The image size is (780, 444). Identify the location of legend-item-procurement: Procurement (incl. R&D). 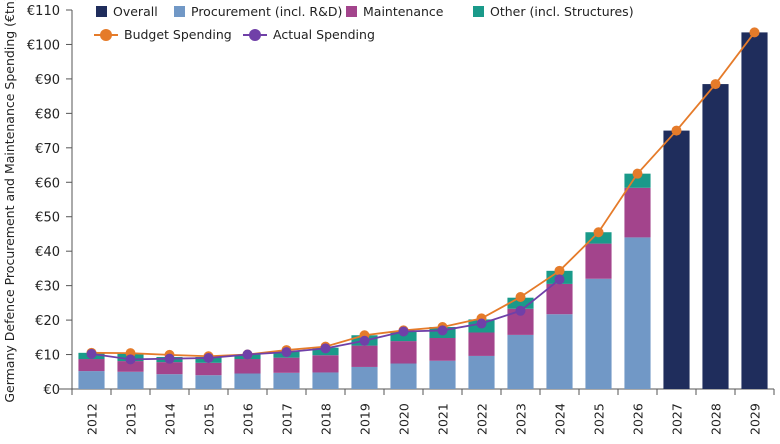
(258, 11).